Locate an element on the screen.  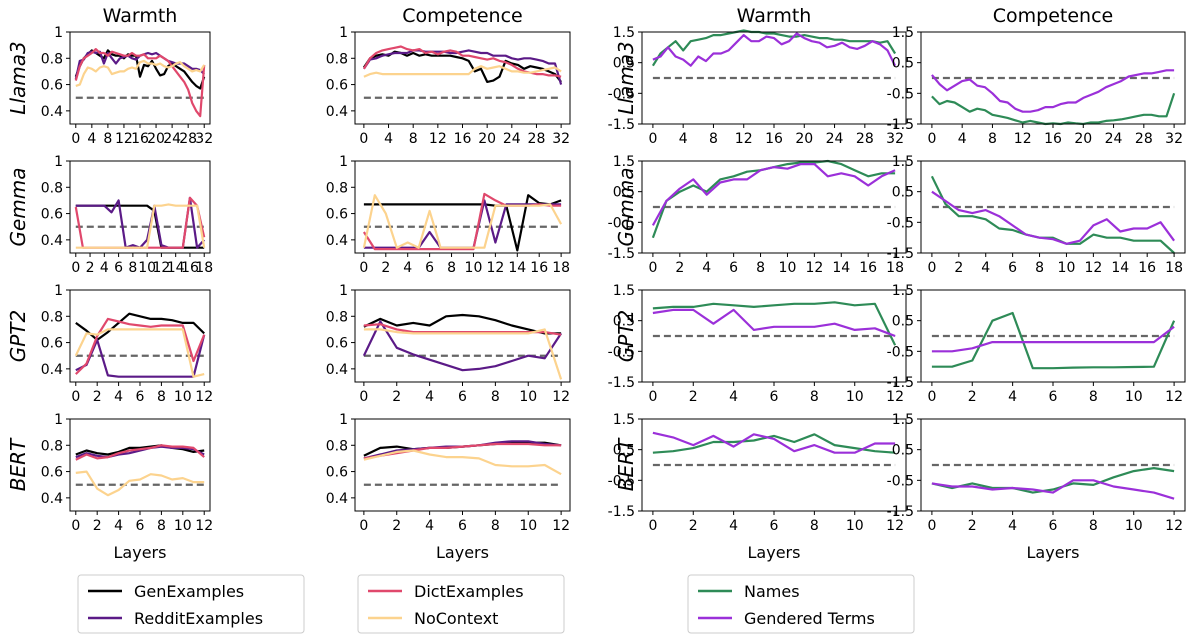
panel-bert-warmth-right: 0 2 4 6 8 10 12 -1.5 -0.5 0.5 1.5 is located at coordinates (757, 473).